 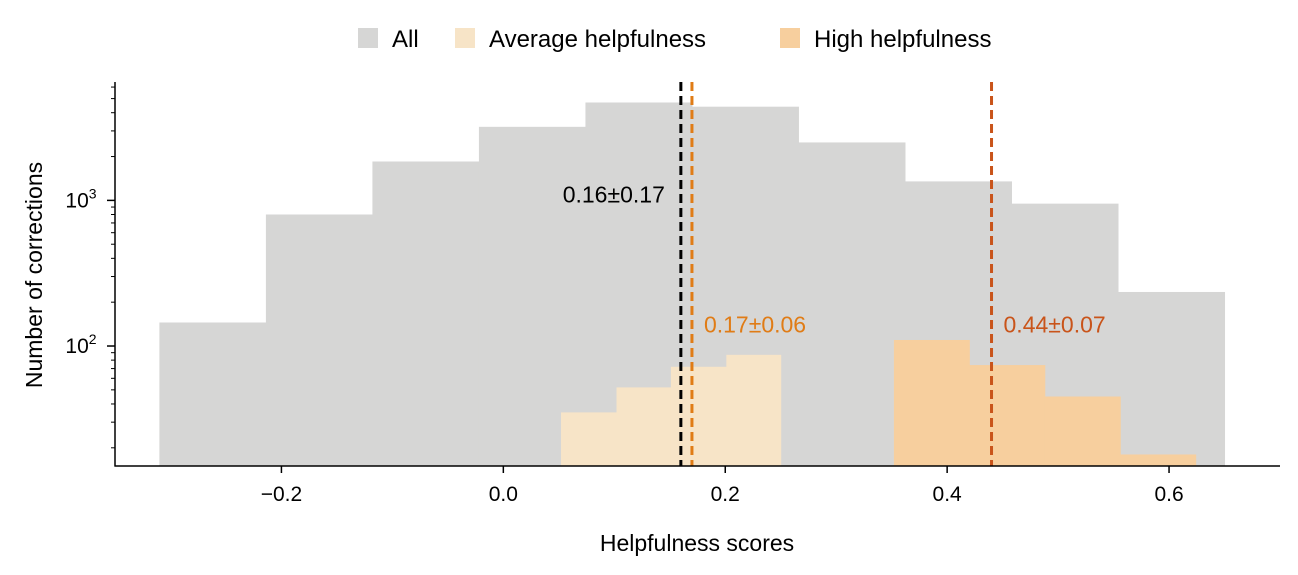 What do you see at coordinates (93, 193) in the screenshot?
I see `y-tick-exponent: 3` at bounding box center [93, 193].